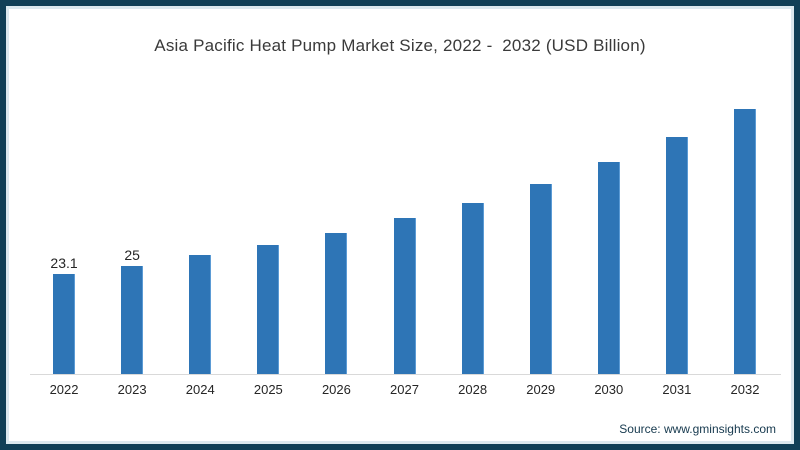 The image size is (800, 450). I want to click on x-axis-label-2029: 2029, so click(541, 389).